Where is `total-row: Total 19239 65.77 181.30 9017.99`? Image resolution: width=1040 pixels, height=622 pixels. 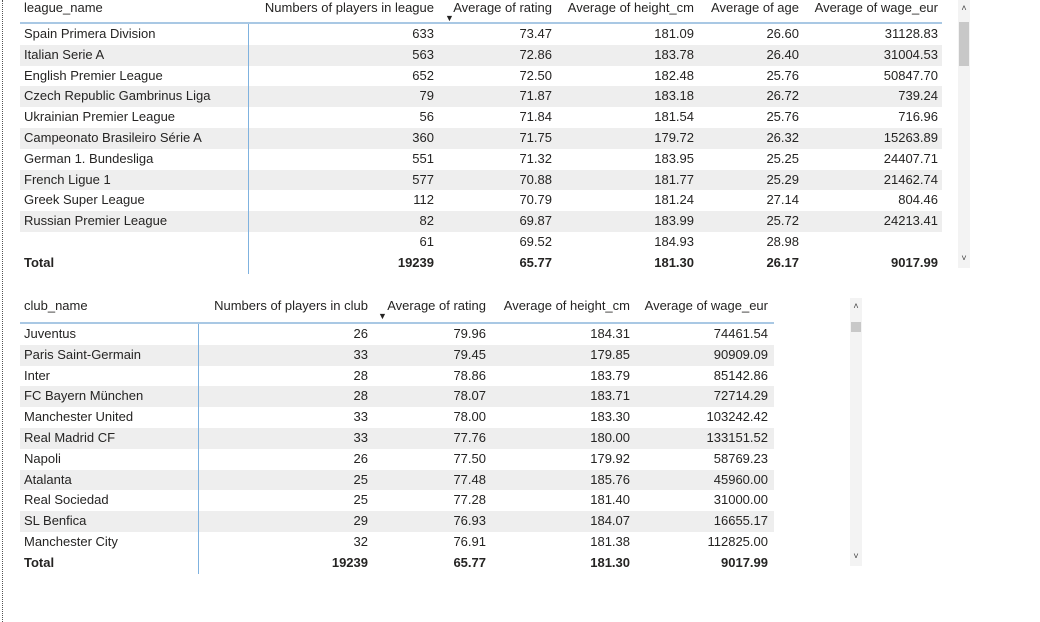 total-row: Total 19239 65.77 181.30 9017.99 is located at coordinates (397, 563).